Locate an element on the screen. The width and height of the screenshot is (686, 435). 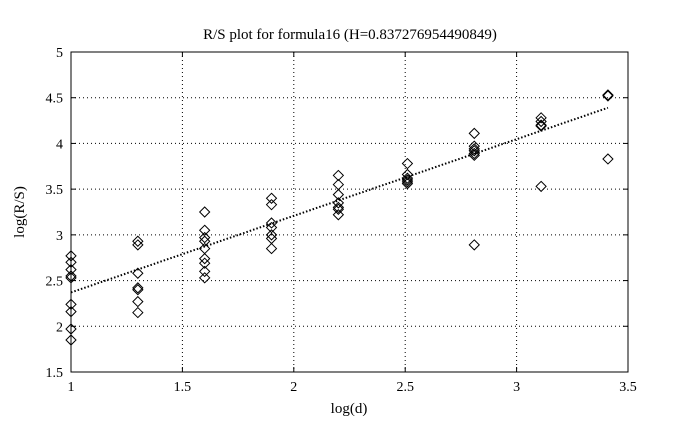
y-tick-label: 5 is located at coordinates (59, 53).